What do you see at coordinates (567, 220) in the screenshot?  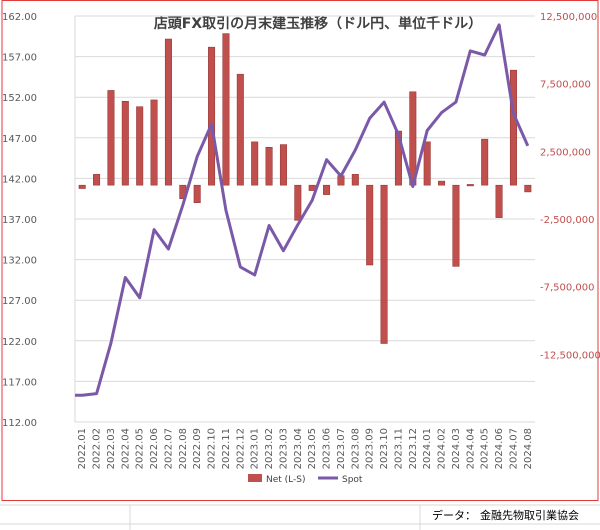 I see `right-tick-label: -2,500,000` at bounding box center [567, 220].